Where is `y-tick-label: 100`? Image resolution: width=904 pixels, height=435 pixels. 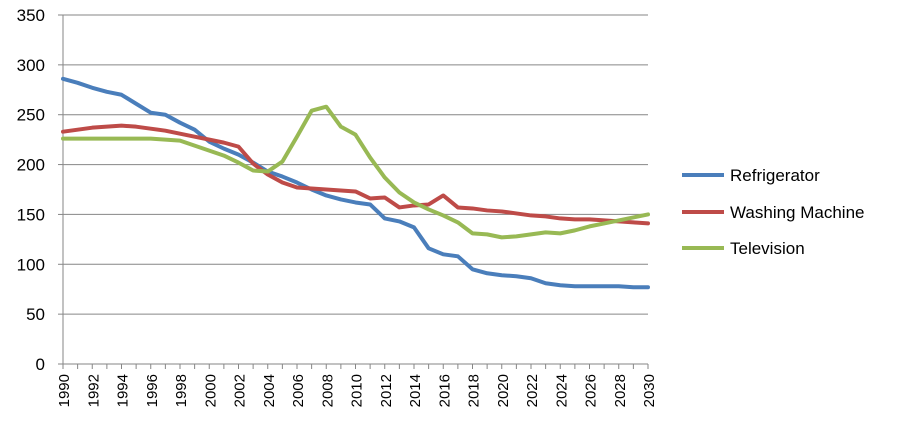
y-tick-label: 100 is located at coordinates (31, 264).